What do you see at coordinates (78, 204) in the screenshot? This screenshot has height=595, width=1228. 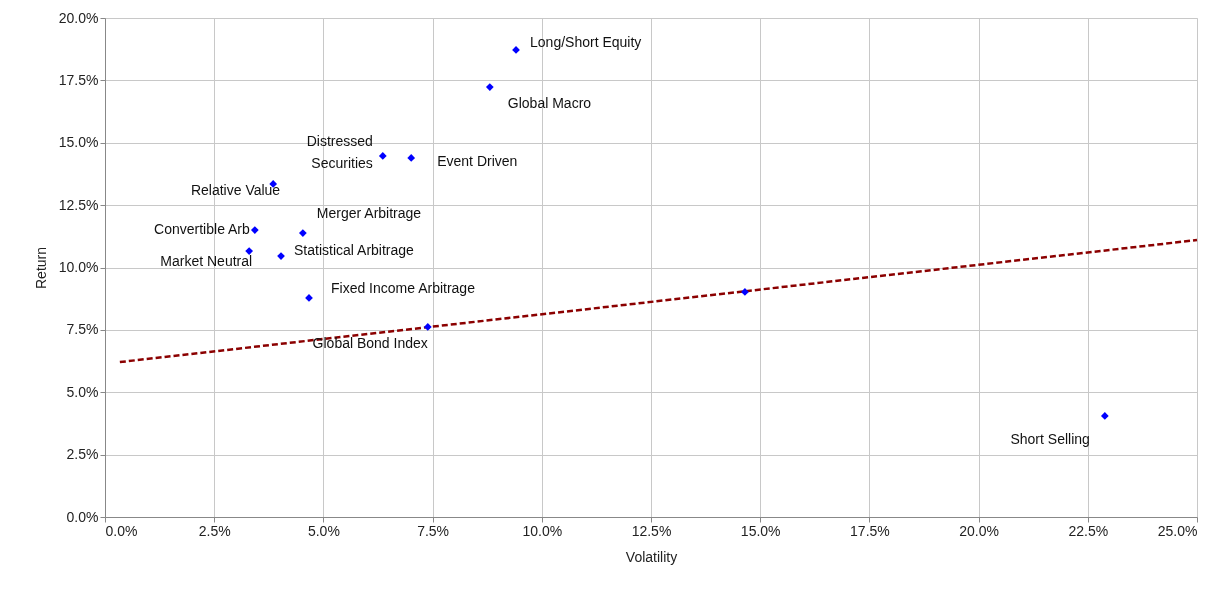 I see `y-tick-label: 12.5%` at bounding box center [78, 204].